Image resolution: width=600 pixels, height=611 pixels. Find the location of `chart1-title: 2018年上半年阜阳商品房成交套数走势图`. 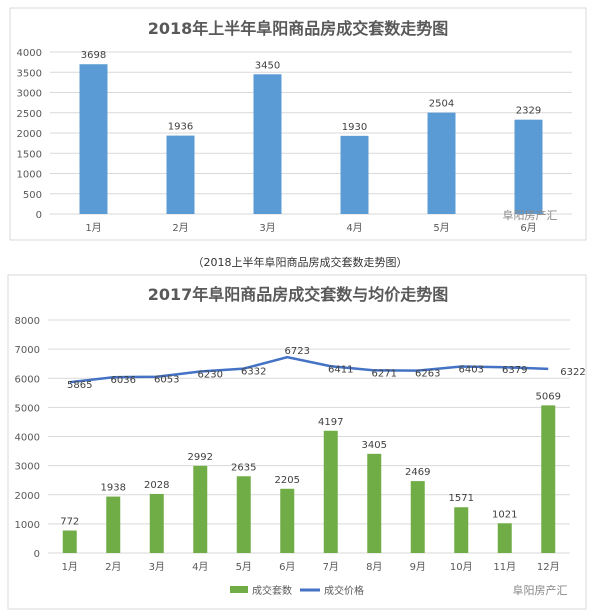

chart1-title: 2018年上半年阜阳商品房成交套数走势图 is located at coordinates (298, 28).